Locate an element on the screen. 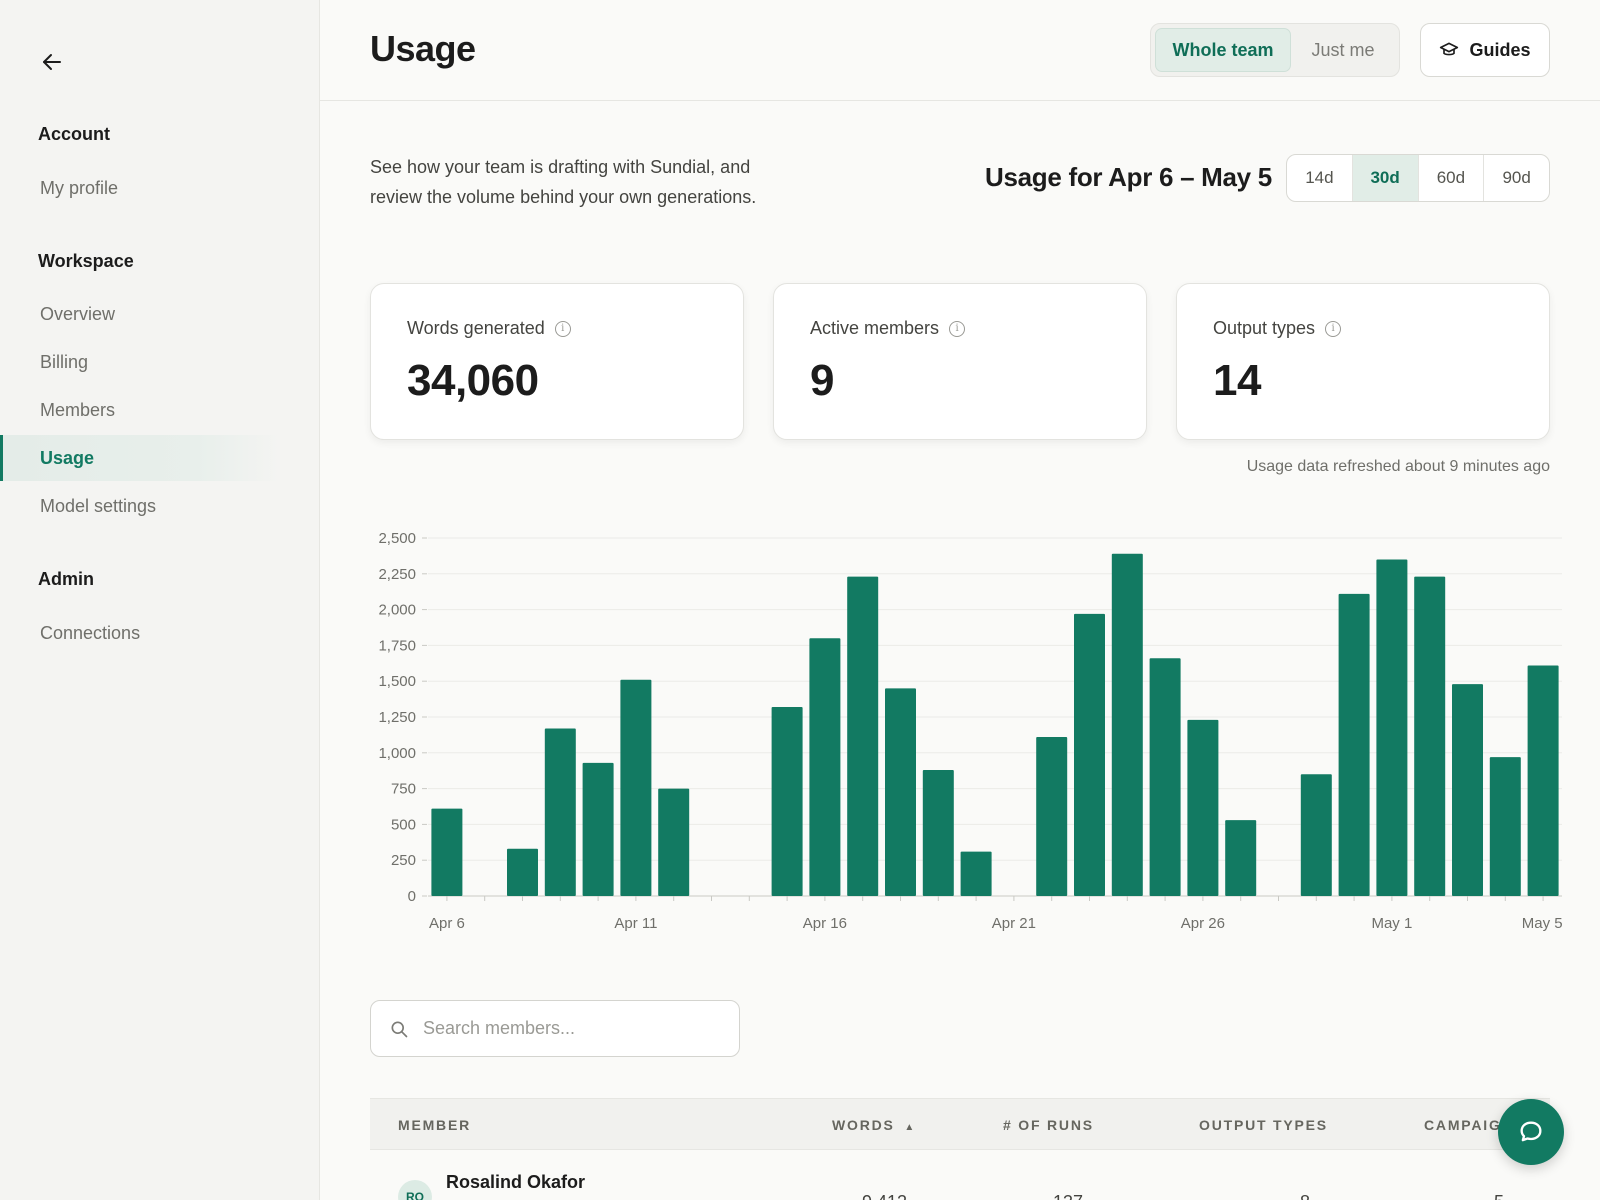  y-tick-label: 1,250 is located at coordinates (397, 717).